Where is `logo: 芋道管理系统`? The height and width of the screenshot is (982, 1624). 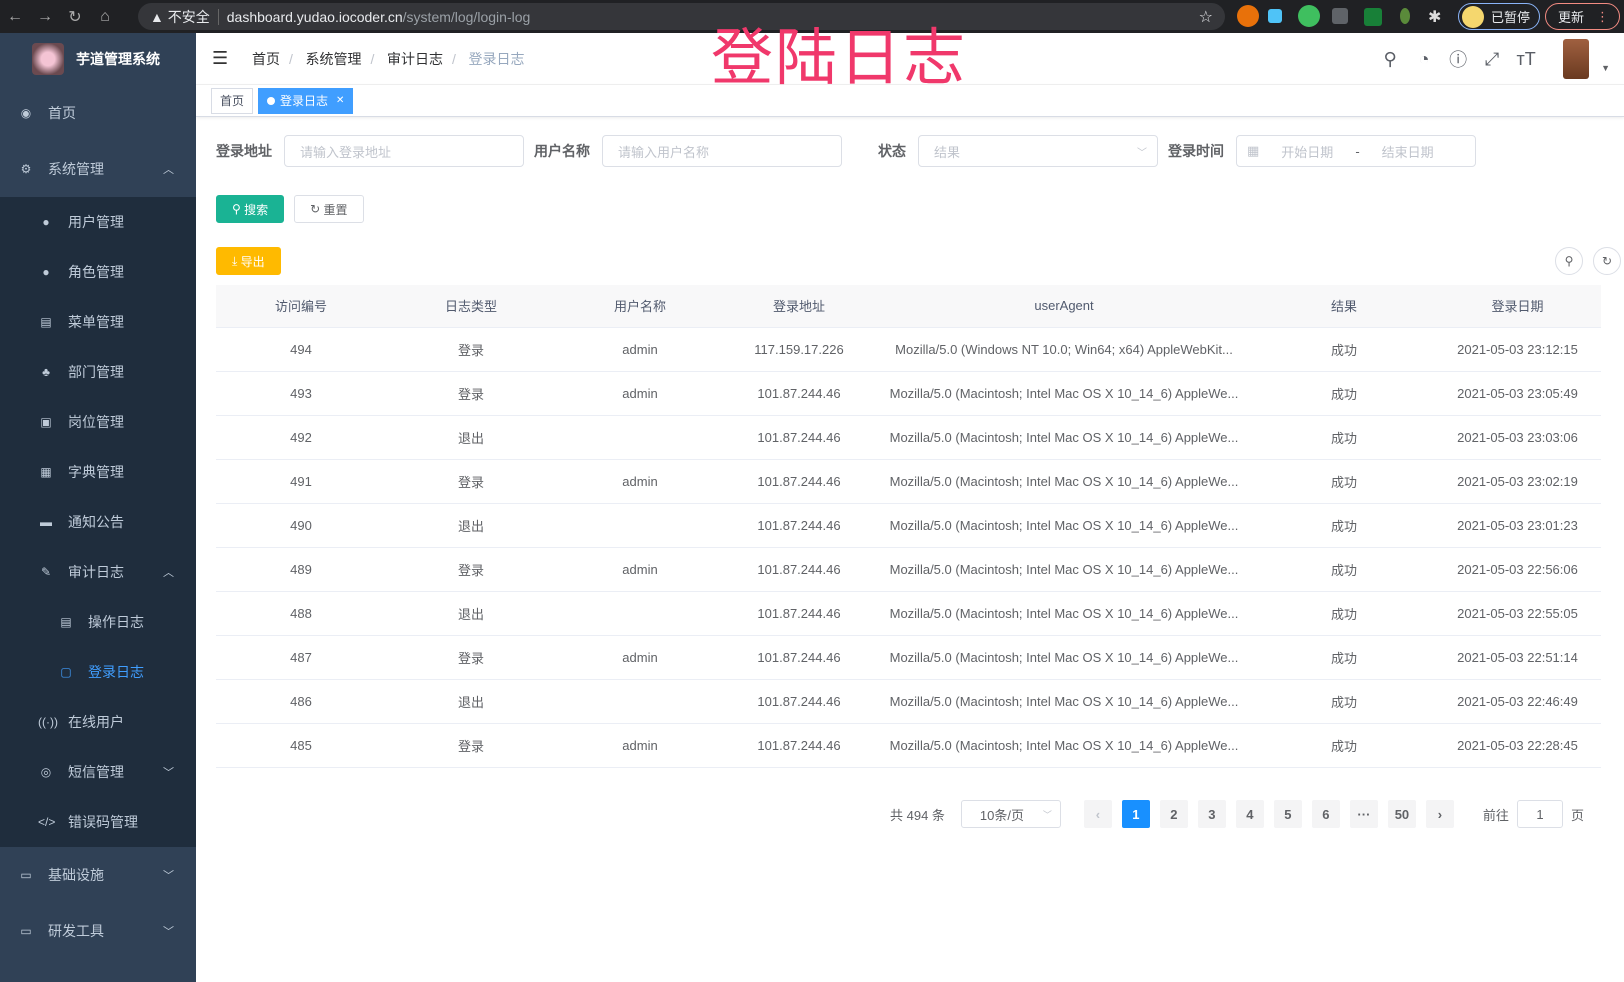
logo: 芋道管理系统 is located at coordinates (98, 59).